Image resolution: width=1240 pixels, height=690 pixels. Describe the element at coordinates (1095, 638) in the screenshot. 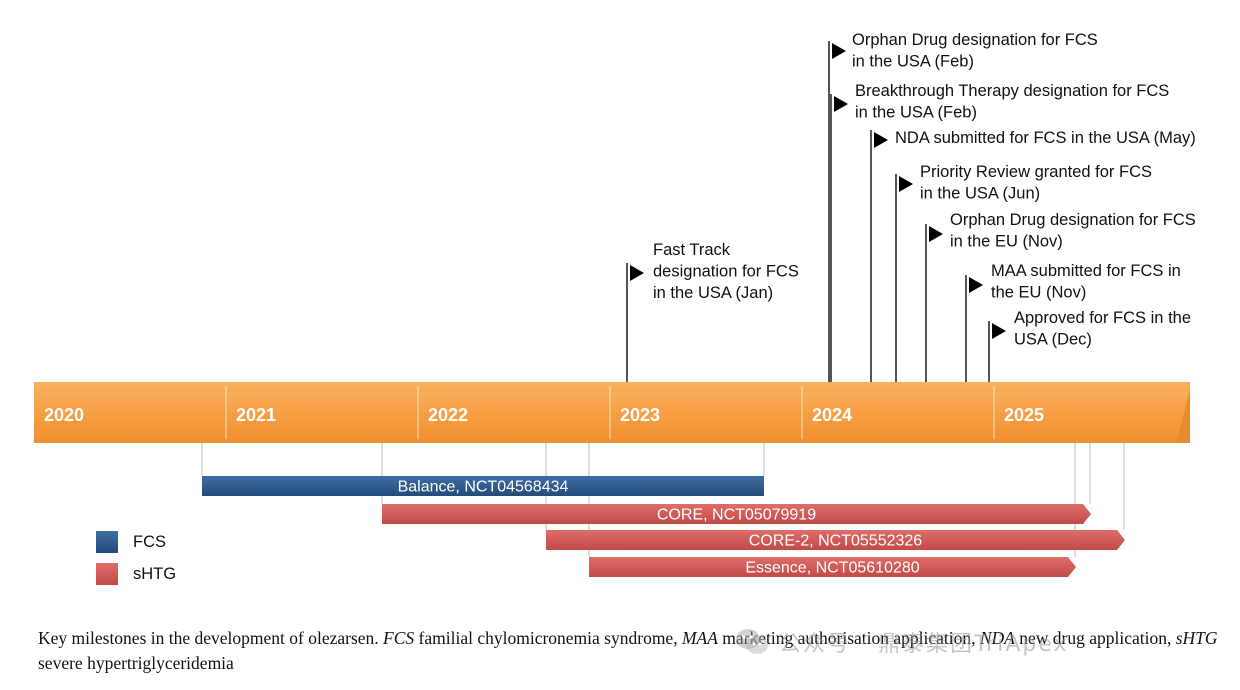

I see `caption-text-4: new drug application,` at that location.